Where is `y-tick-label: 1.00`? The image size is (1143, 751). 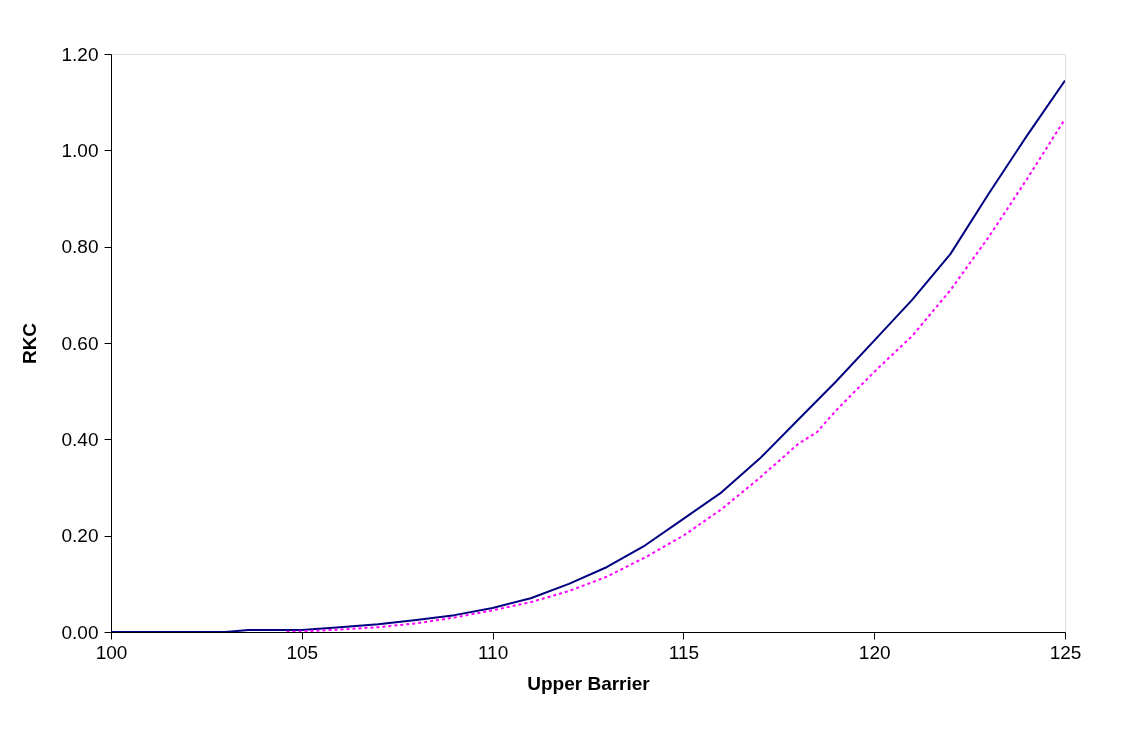
y-tick-label: 1.00 is located at coordinates (80, 150).